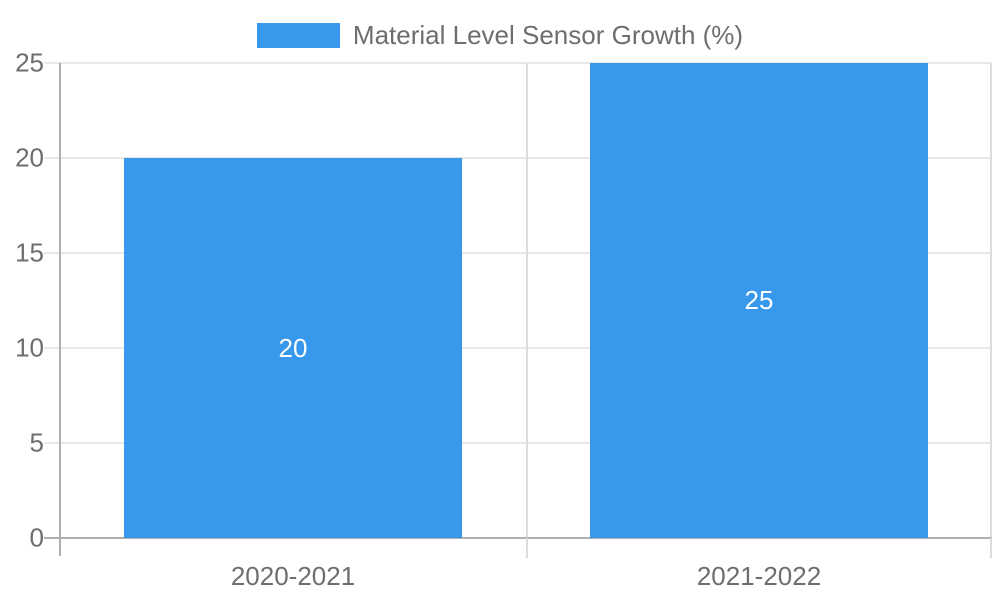 The width and height of the screenshot is (1000, 600). Describe the element at coordinates (36, 442) in the screenshot. I see `y-axis-tick-label-5: 5` at that location.